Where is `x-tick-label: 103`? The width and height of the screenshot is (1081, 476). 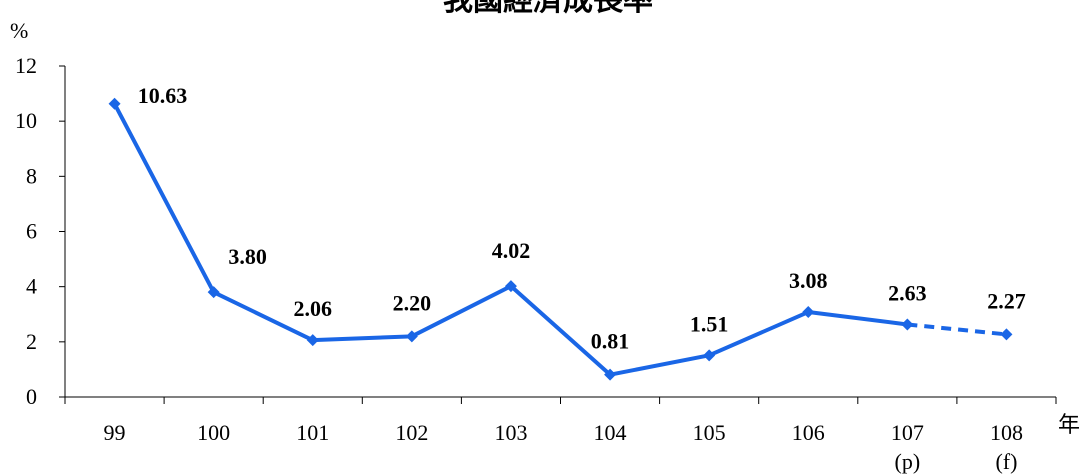
x-tick-label: 103 is located at coordinates (510, 432).